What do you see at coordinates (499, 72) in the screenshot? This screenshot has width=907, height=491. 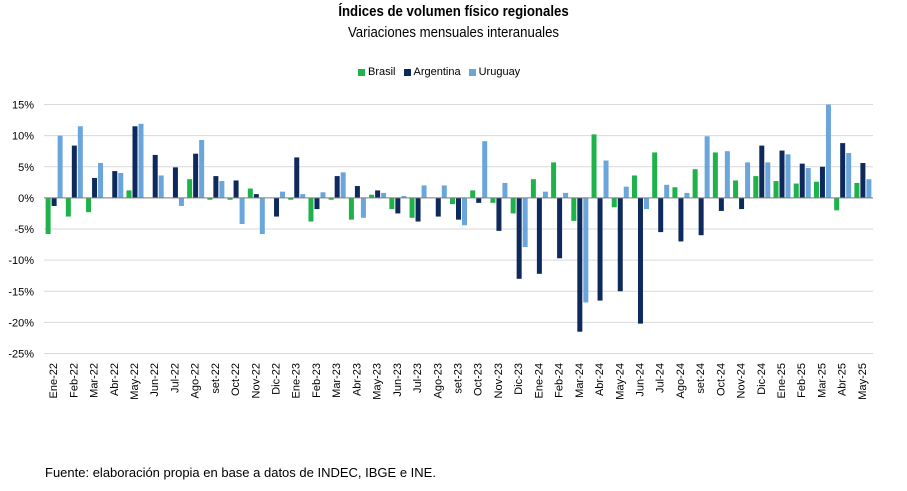 I see `legend-label-uruguay: Uruguay` at bounding box center [499, 72].